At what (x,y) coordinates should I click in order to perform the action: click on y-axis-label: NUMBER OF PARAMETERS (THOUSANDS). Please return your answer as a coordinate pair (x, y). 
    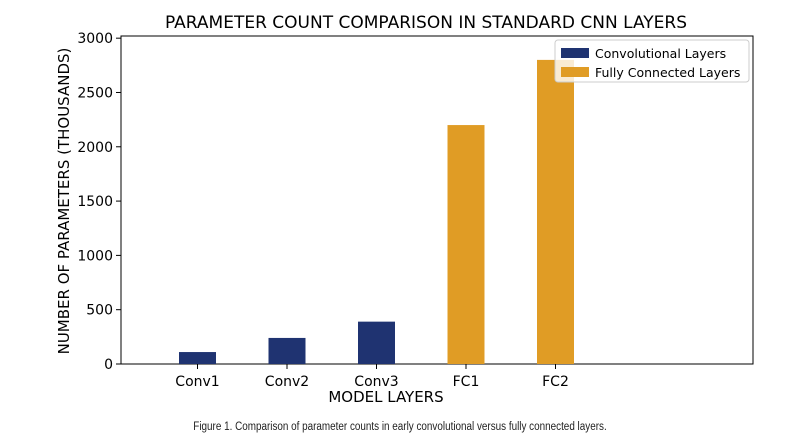
    Looking at the image, I should click on (64, 201).